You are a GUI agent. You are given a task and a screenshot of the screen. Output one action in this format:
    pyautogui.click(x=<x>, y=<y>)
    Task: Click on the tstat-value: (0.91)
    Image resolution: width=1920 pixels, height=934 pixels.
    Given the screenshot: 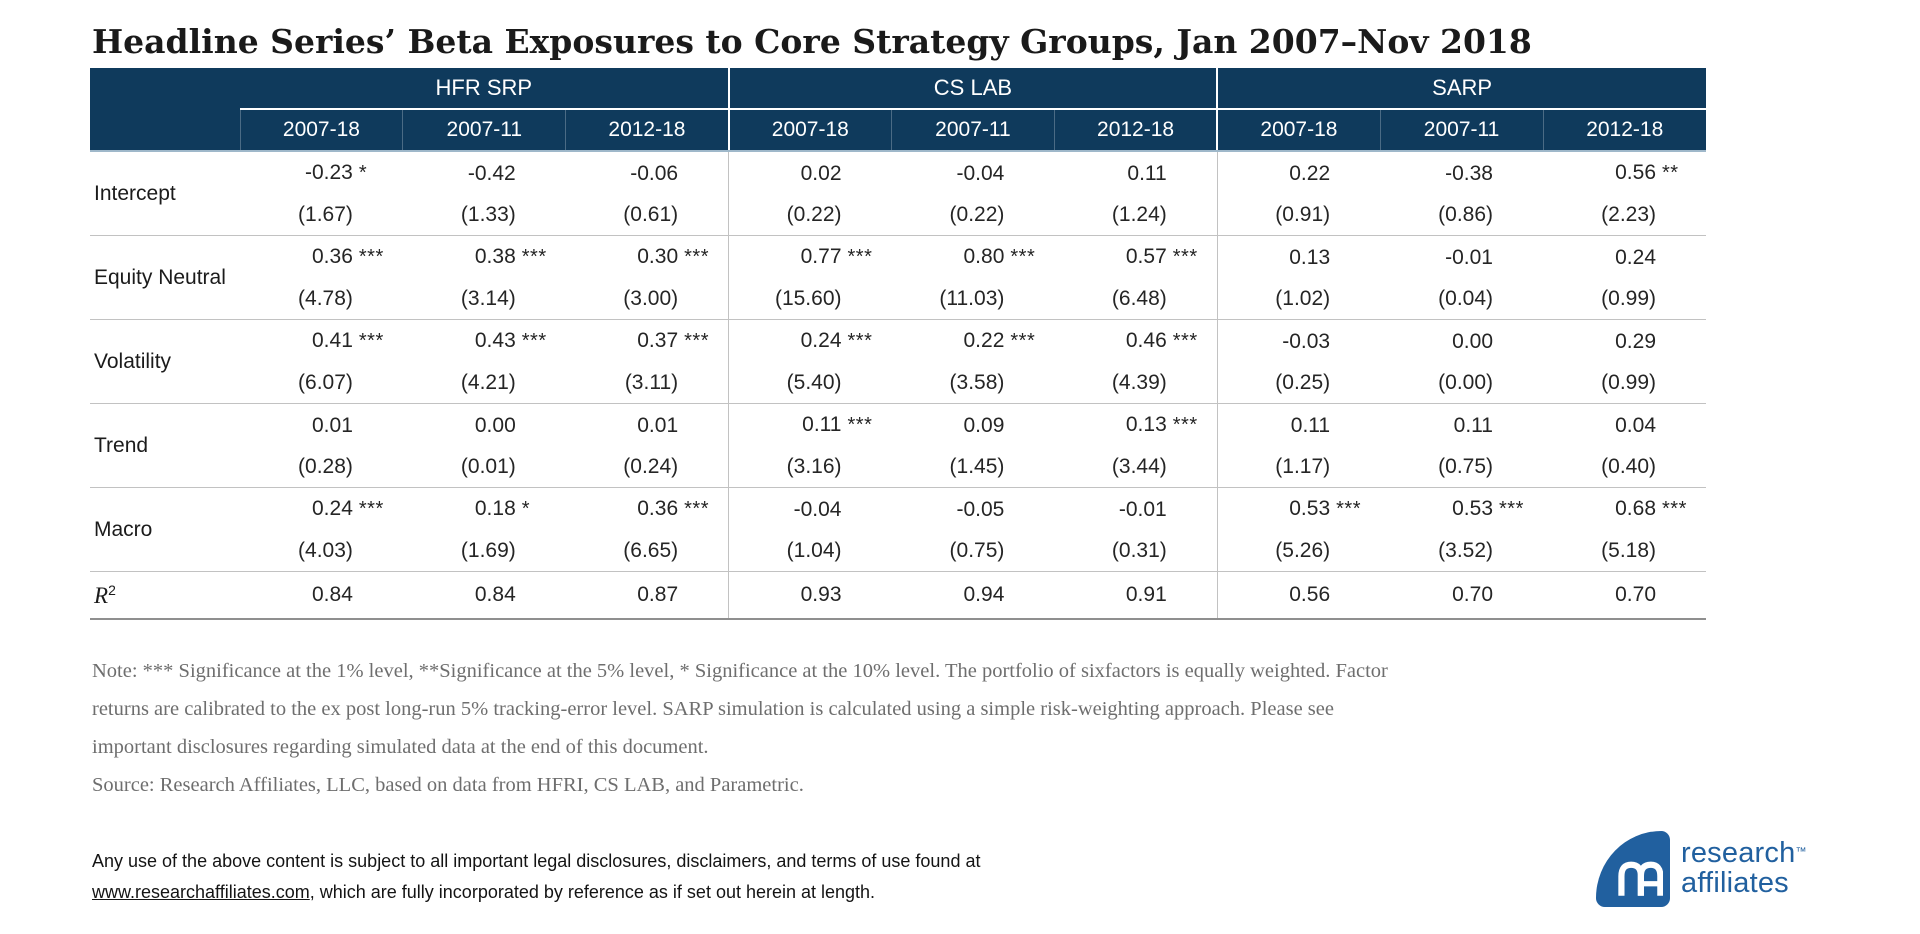 What is the action you would take?
    pyautogui.click(x=1303, y=214)
    